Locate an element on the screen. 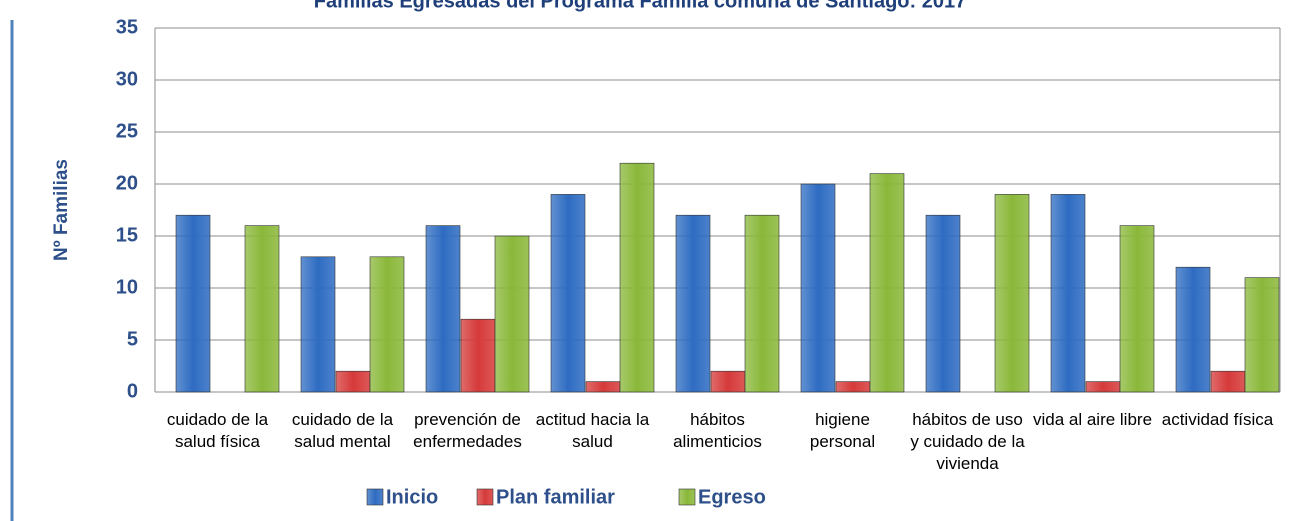  y-tick-label: 10 is located at coordinates (127, 287).